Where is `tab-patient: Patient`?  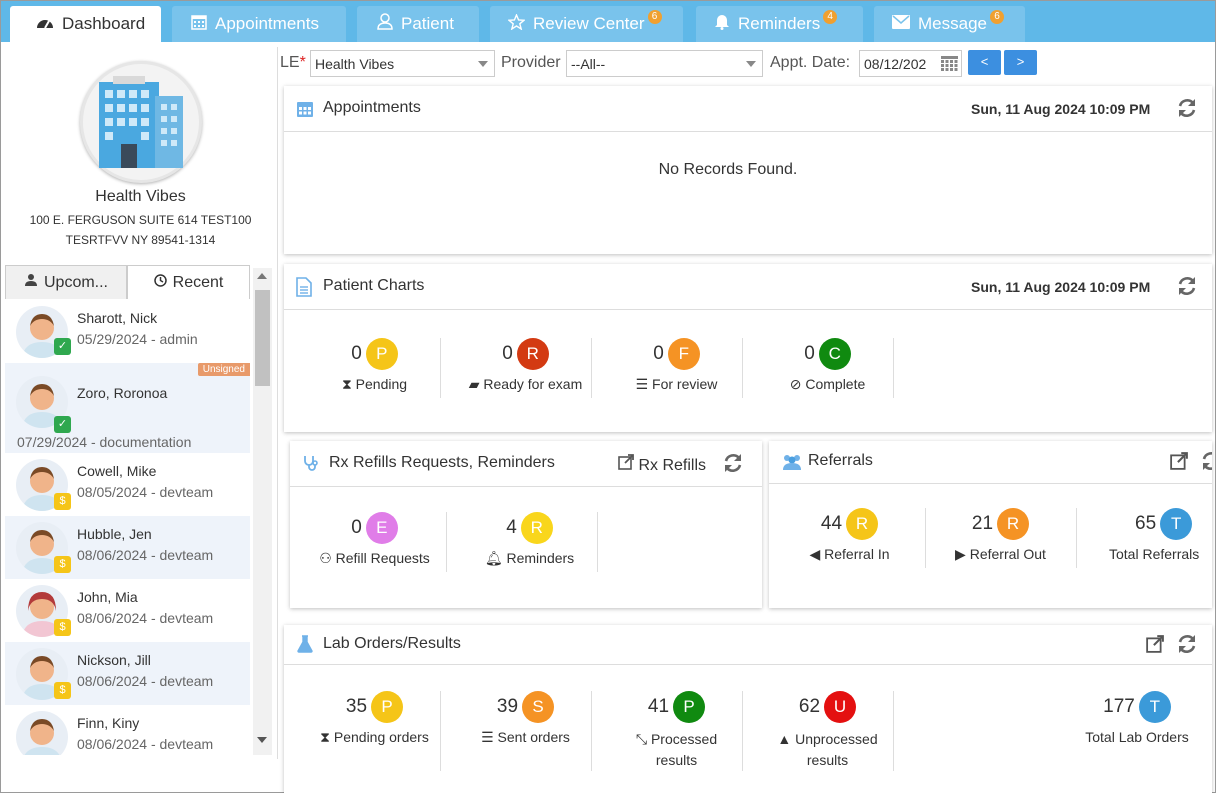
tab-patient: Patient is located at coordinates (418, 24).